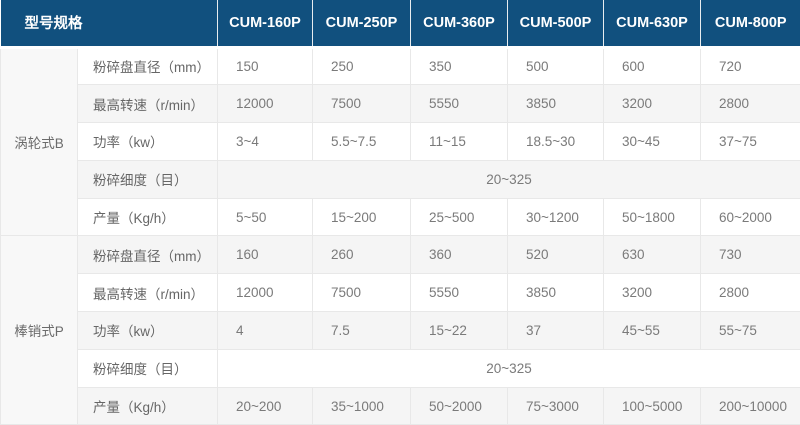  What do you see at coordinates (555, 24) in the screenshot?
I see `model-header-cum-500p: CUM-500P` at bounding box center [555, 24].